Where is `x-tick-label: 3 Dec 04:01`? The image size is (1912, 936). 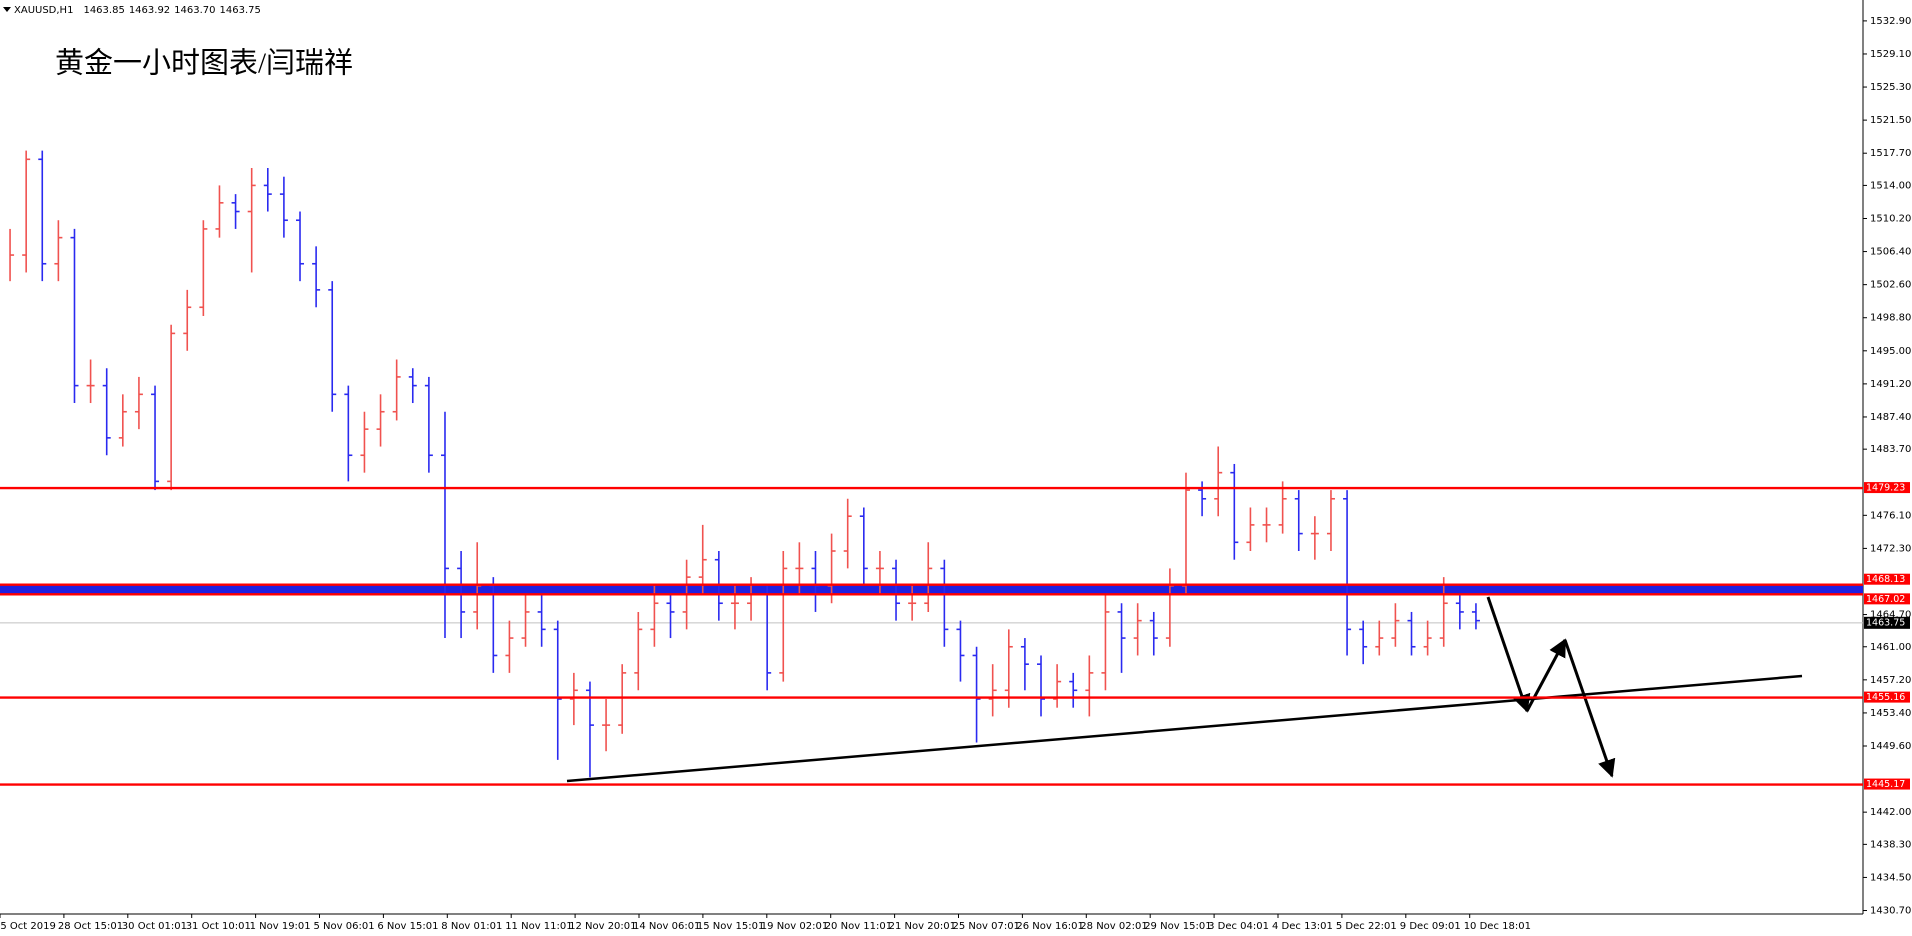 x-tick-label: 3 Dec 04:01 is located at coordinates (1238, 926).